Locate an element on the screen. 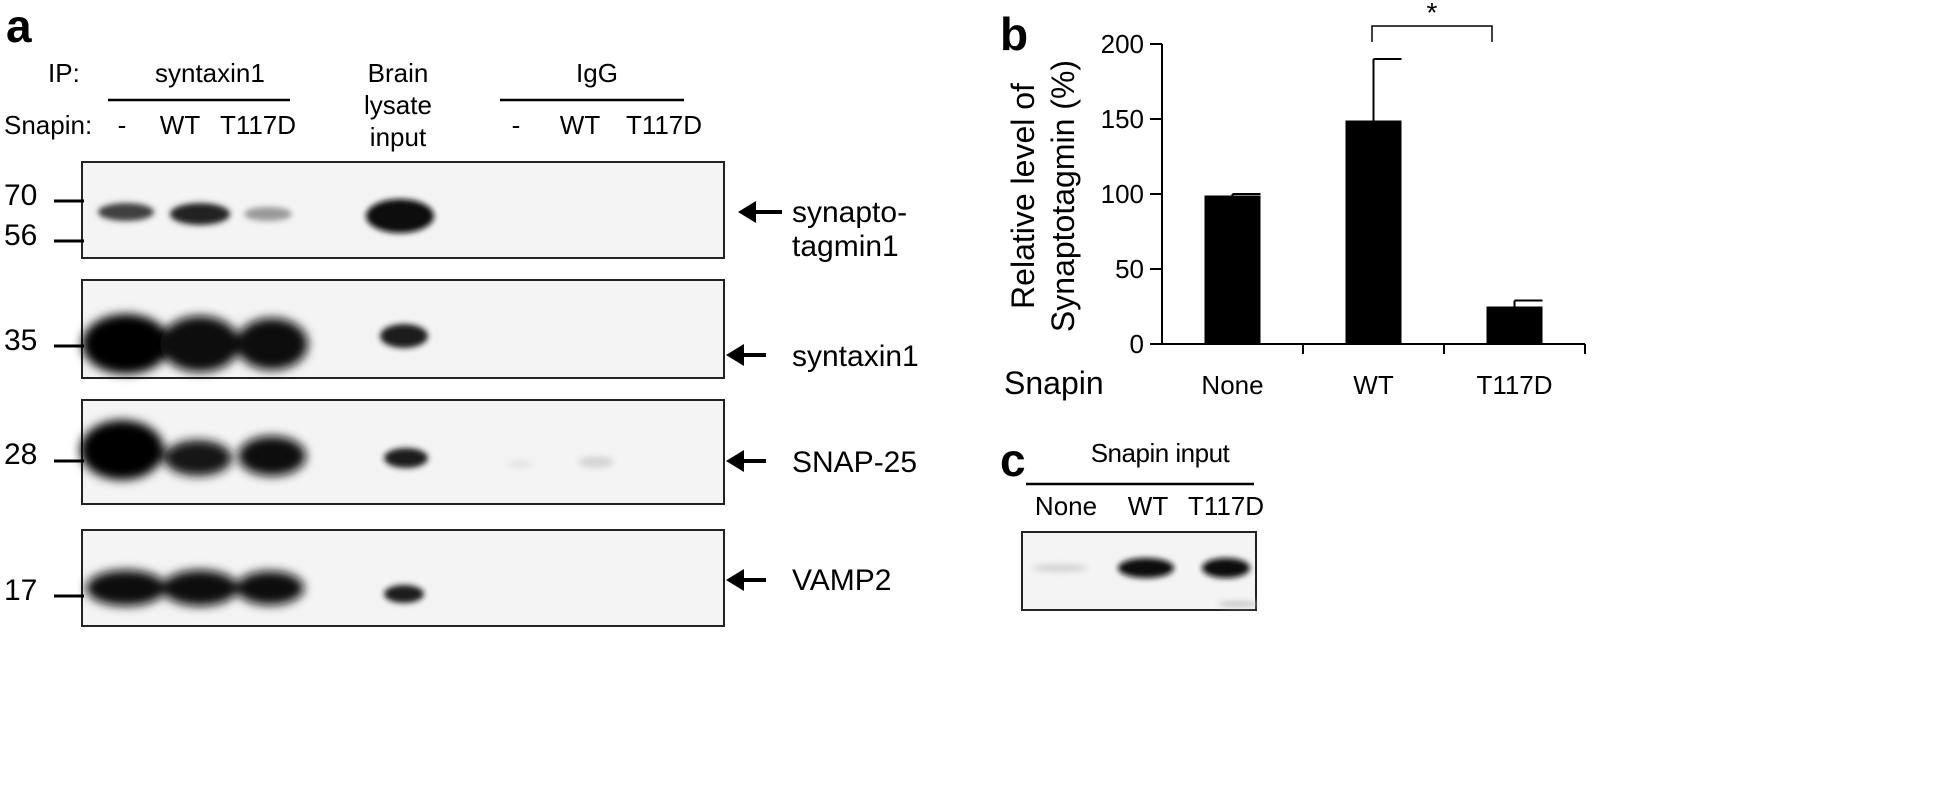 This screenshot has width=1956, height=786. y-tick-label-200: 200 is located at coordinates (1122, 44).